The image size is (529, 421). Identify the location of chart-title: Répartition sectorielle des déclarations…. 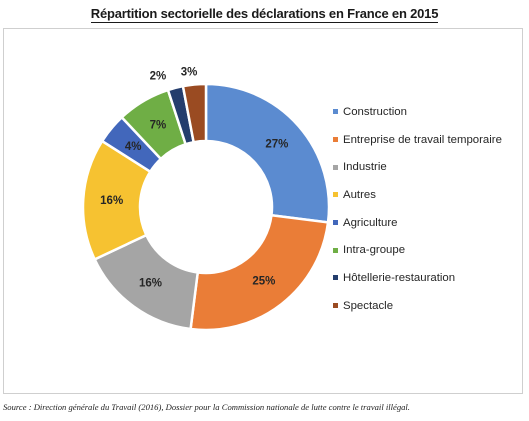
(264, 14).